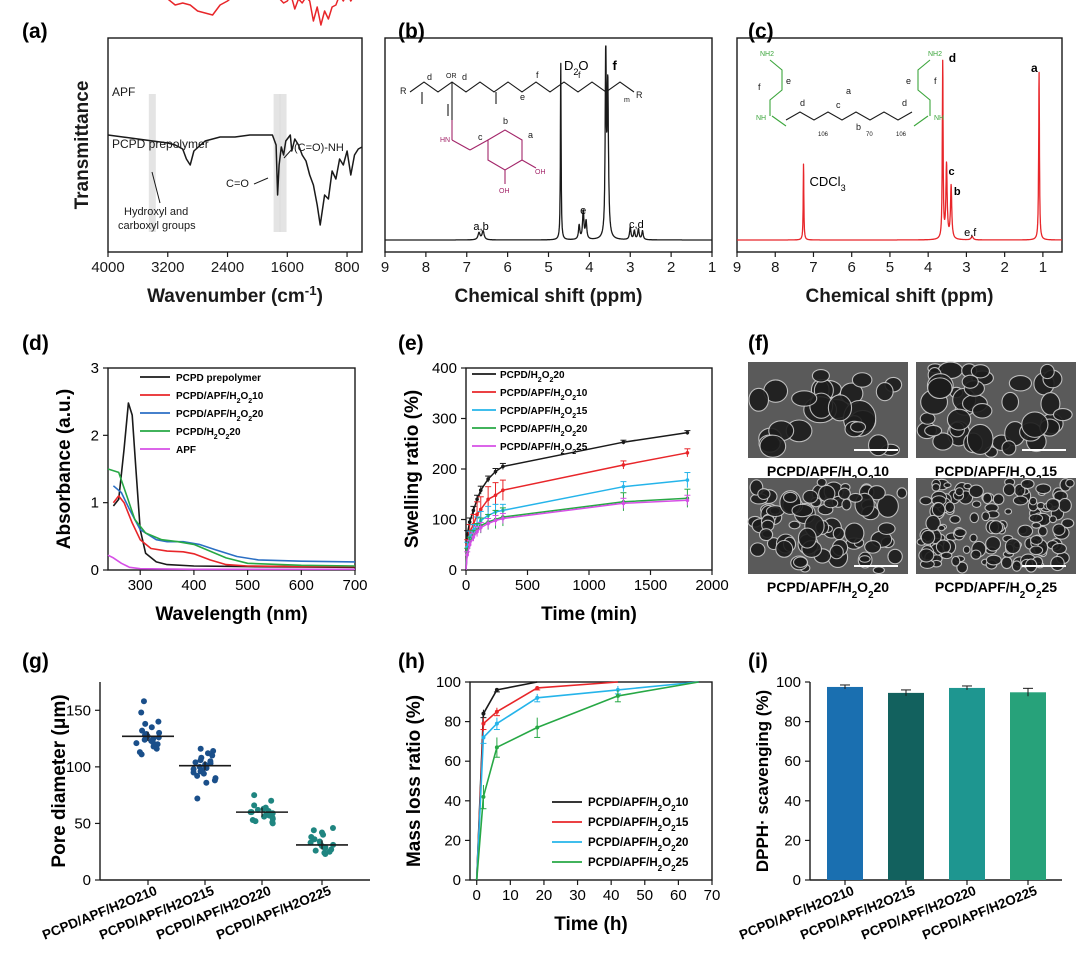 The width and height of the screenshot is (1080, 975). Describe the element at coordinates (1004, 267) in the screenshot. I see `x-tick-label: 2` at that location.